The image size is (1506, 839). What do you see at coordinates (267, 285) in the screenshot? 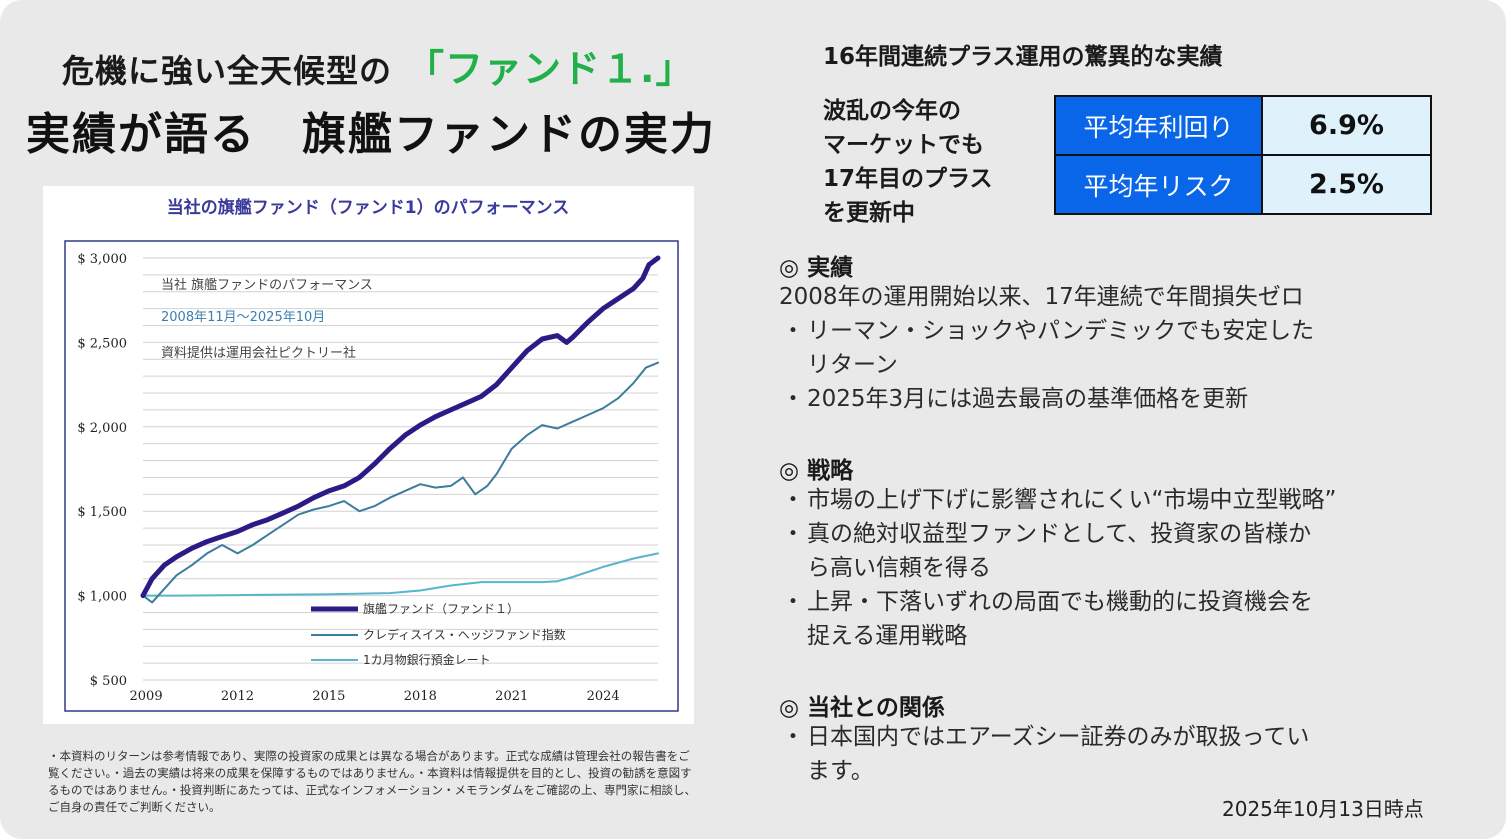
I see `chart-annotation-title: 当社 旗艦ファンドのパフォーマンス` at bounding box center [267, 285].